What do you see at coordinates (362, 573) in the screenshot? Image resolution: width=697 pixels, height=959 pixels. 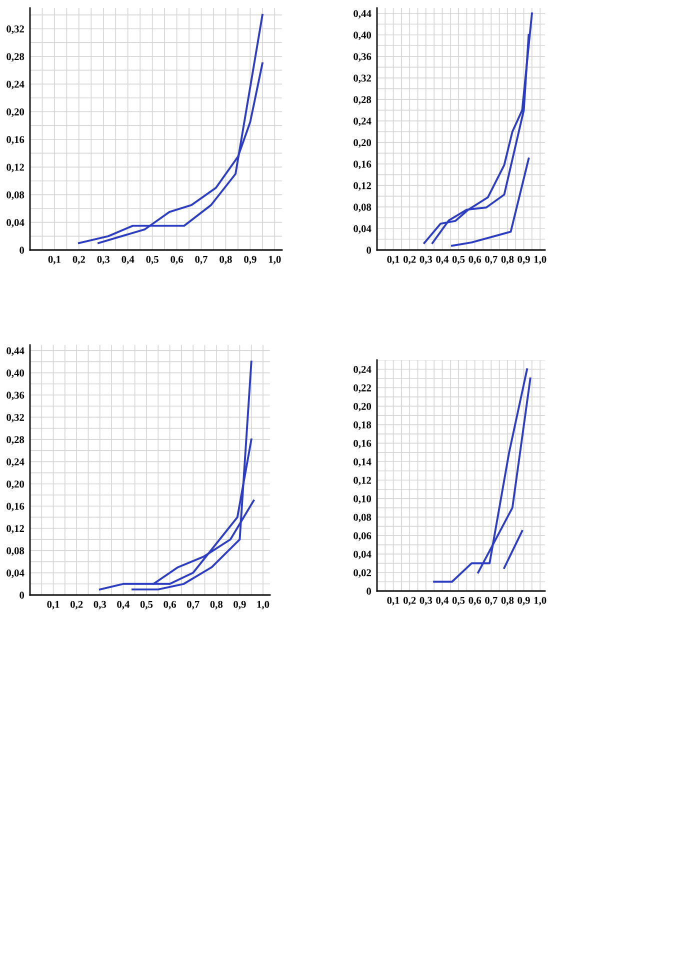 I see `y-tick-label: 0,02` at bounding box center [362, 573].